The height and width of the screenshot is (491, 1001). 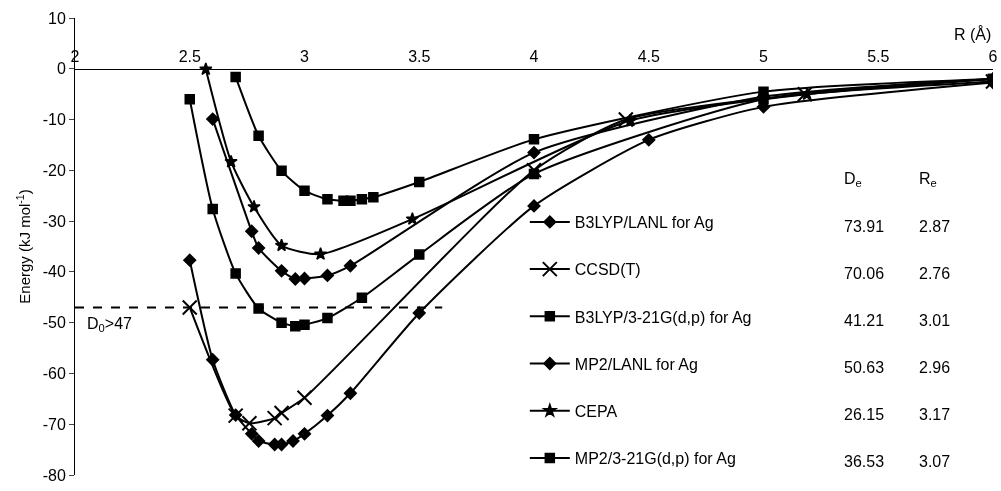 What do you see at coordinates (864, 461) in the screenshot?
I see `annotation: 36.53` at bounding box center [864, 461].